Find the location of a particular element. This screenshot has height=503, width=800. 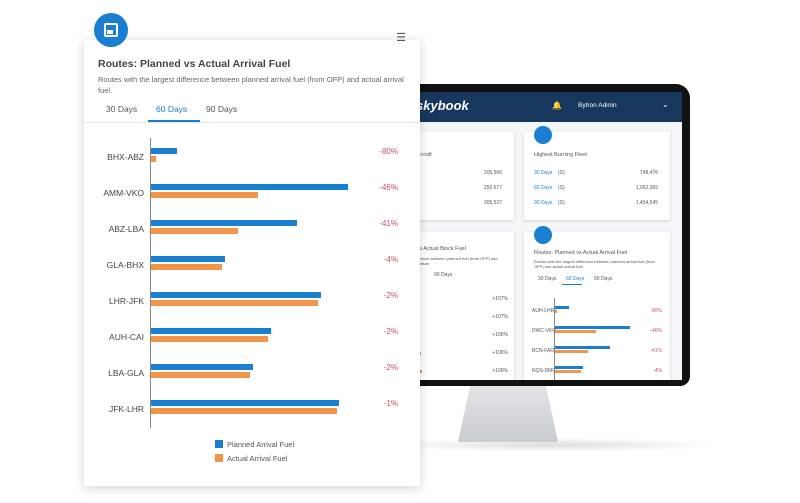

row-value: 205,566 is located at coordinates (492, 173).